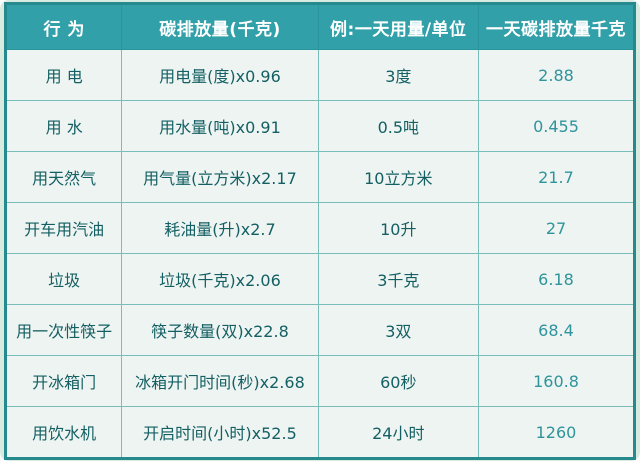  What do you see at coordinates (220, 177) in the screenshot?
I see `cell-formula: 用气量(立方米)x2.17` at bounding box center [220, 177].